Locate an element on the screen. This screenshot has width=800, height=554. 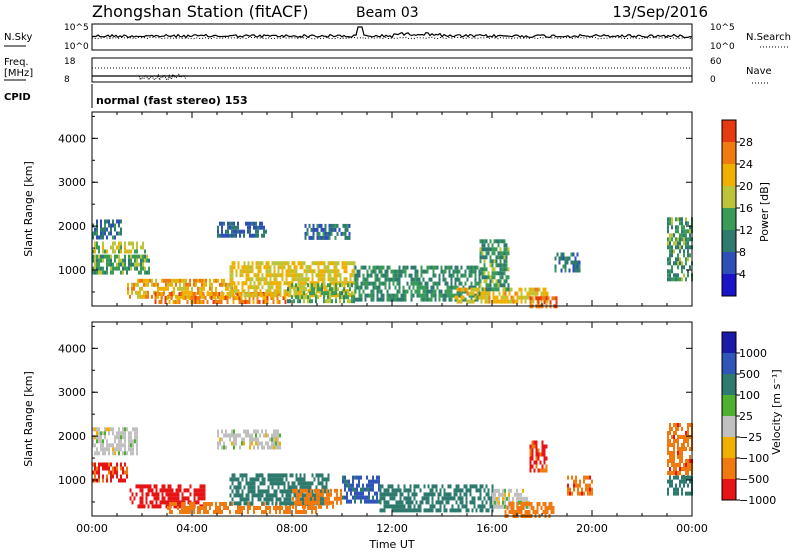
freq-tick-top: 18 is located at coordinates (70, 62).